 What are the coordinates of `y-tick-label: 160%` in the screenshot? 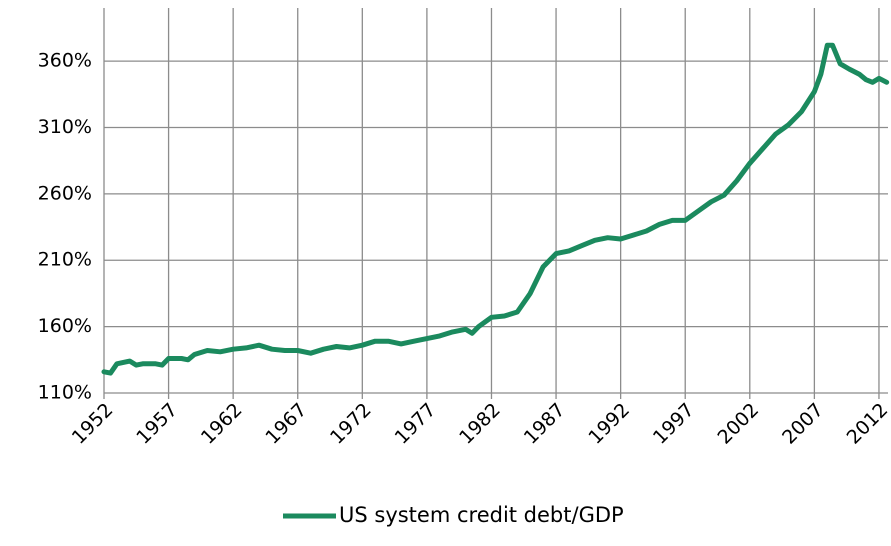 It's located at (65, 326).